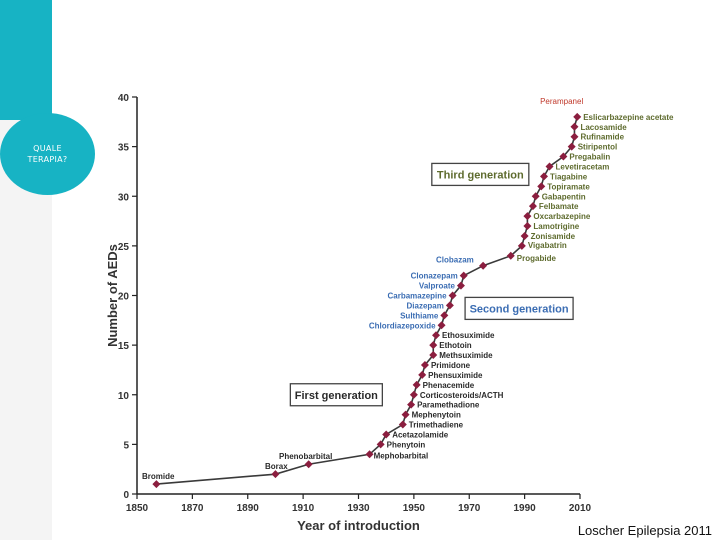 Image resolution: width=720 pixels, height=540 pixels. Describe the element at coordinates (547, 245) in the screenshot. I see `data-point-label: Vigabatrin` at that location.